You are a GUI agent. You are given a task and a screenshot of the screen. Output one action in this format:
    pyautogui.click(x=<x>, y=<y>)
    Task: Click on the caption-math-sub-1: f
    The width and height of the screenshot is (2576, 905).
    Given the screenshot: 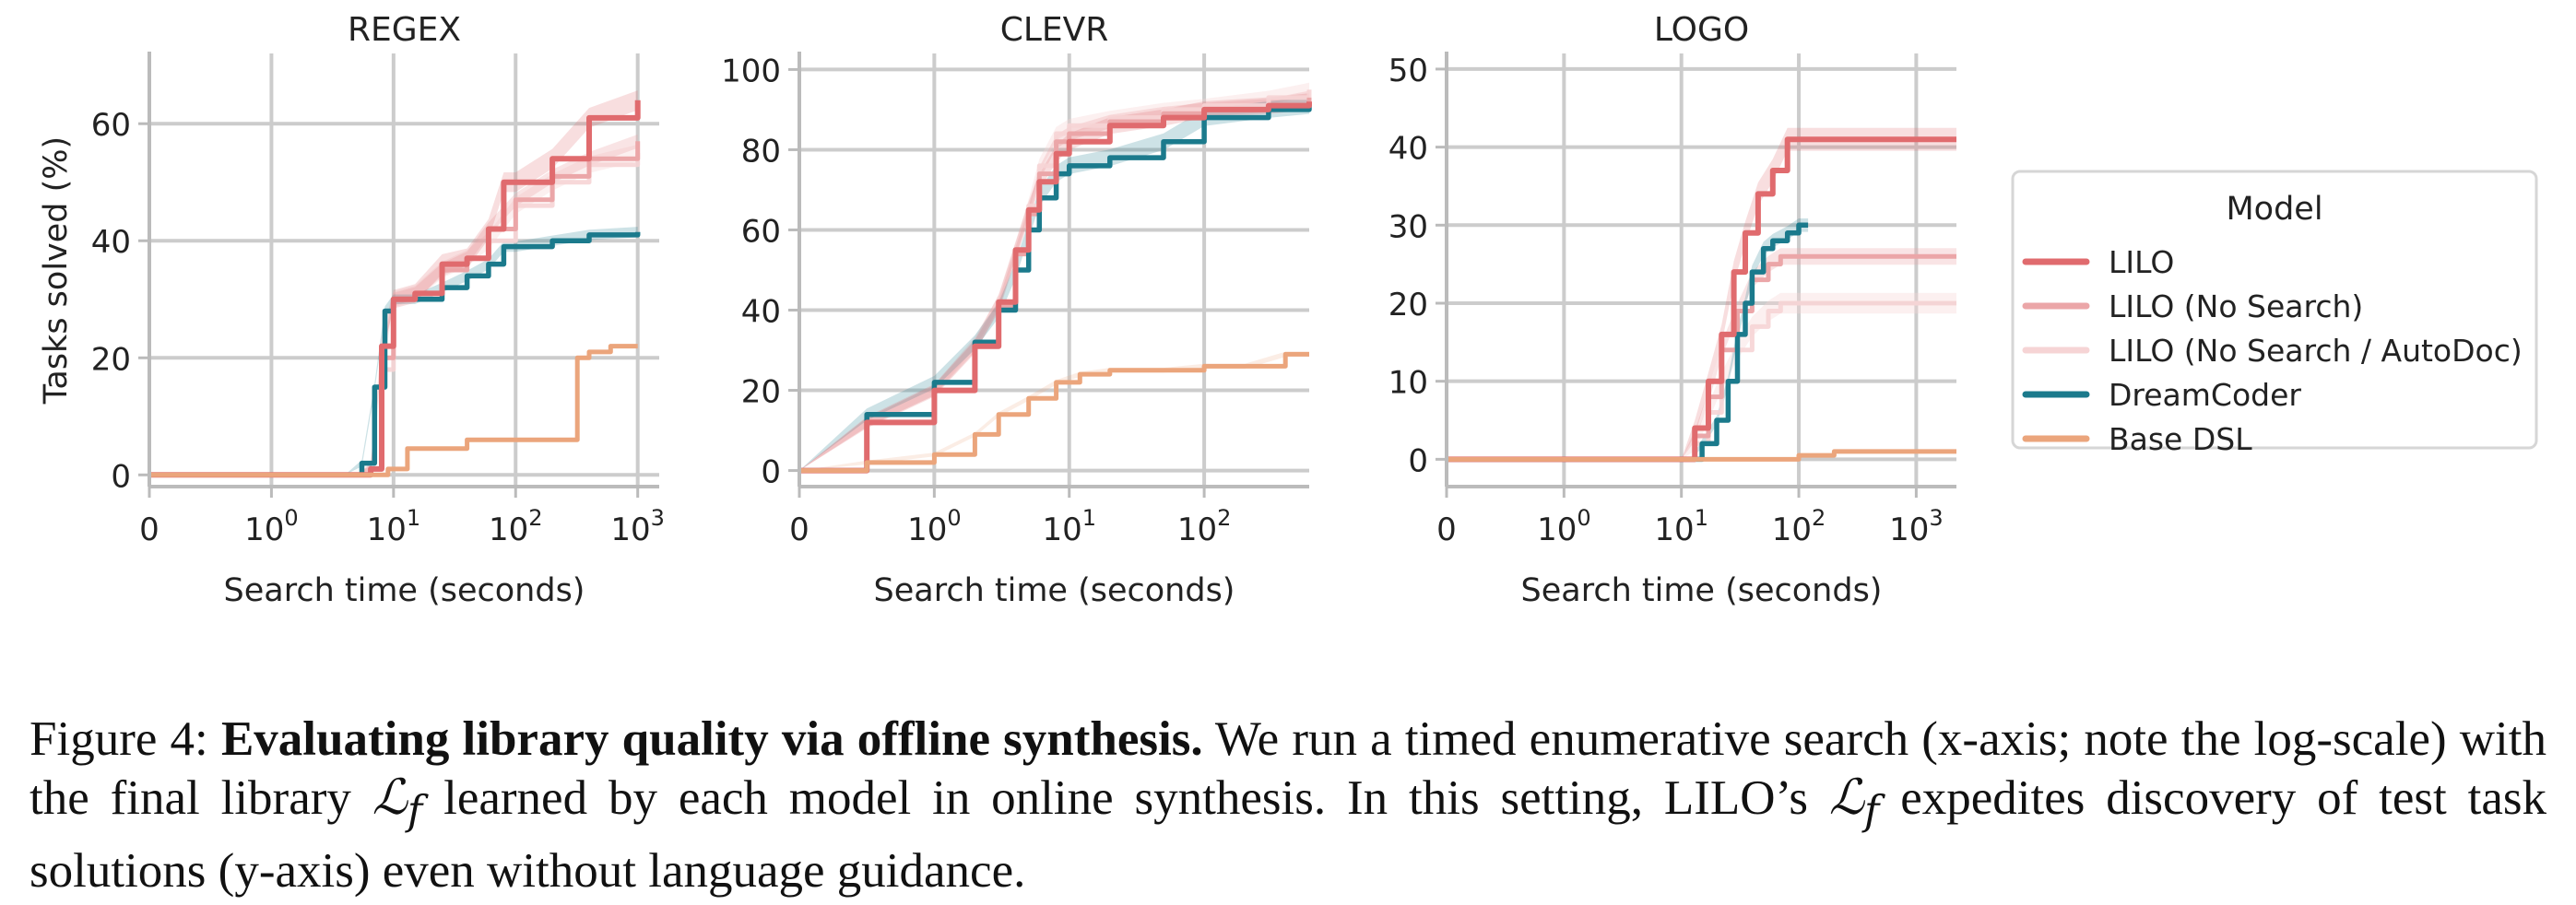 What is the action you would take?
    pyautogui.click(x=415, y=811)
    